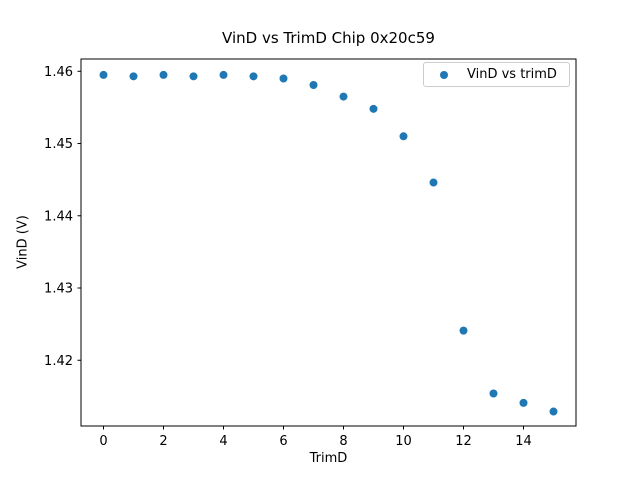  I want to click on y-tick-label: 1.42, so click(58, 361).